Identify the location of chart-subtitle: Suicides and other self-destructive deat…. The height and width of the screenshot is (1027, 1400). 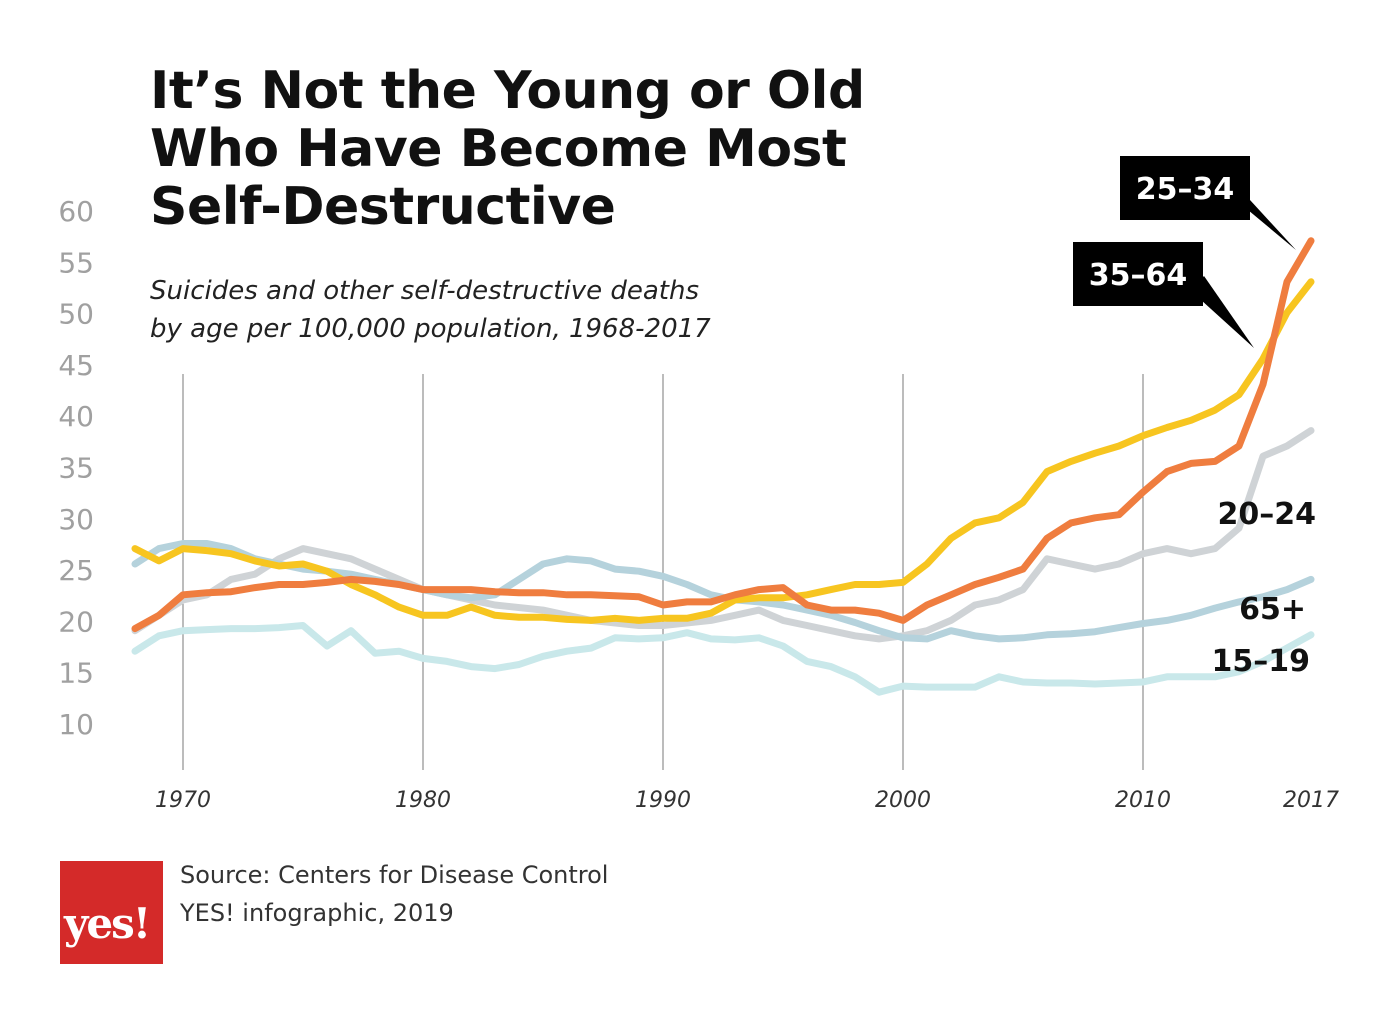
(460, 310).